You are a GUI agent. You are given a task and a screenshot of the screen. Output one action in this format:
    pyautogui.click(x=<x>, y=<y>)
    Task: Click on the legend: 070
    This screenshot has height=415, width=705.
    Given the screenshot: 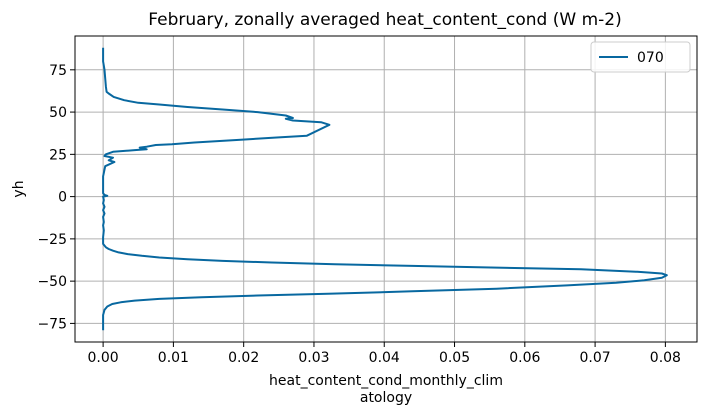 What is the action you would take?
    pyautogui.click(x=640, y=57)
    